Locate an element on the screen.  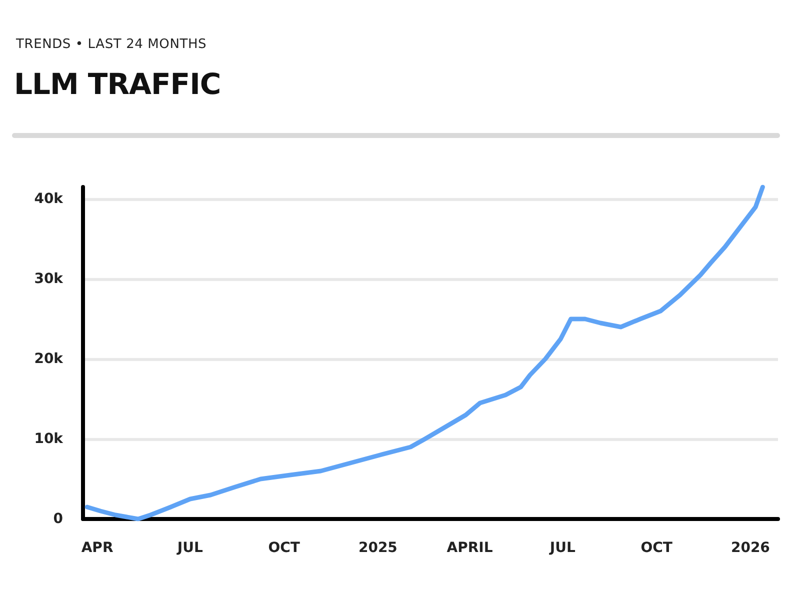
x-tick-label: APR is located at coordinates (97, 548).